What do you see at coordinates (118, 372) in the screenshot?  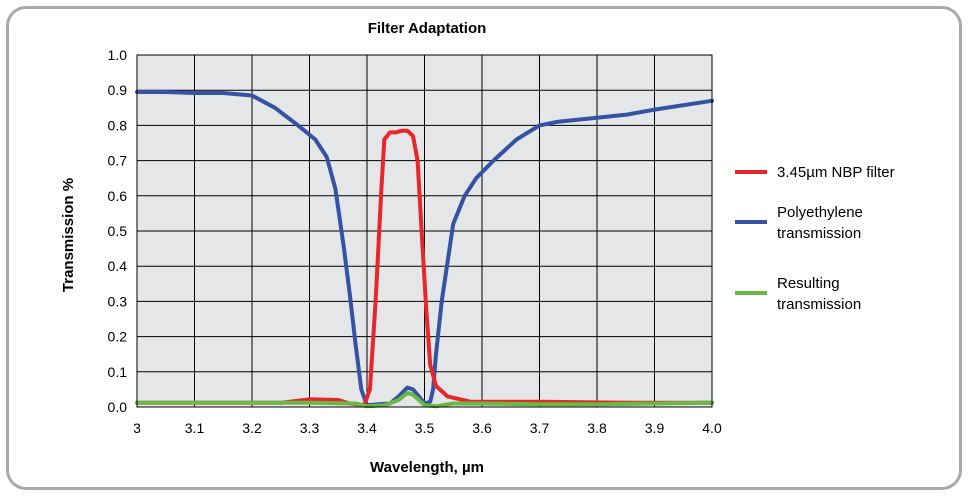 I see `y-tick-label: 0.1` at bounding box center [118, 372].